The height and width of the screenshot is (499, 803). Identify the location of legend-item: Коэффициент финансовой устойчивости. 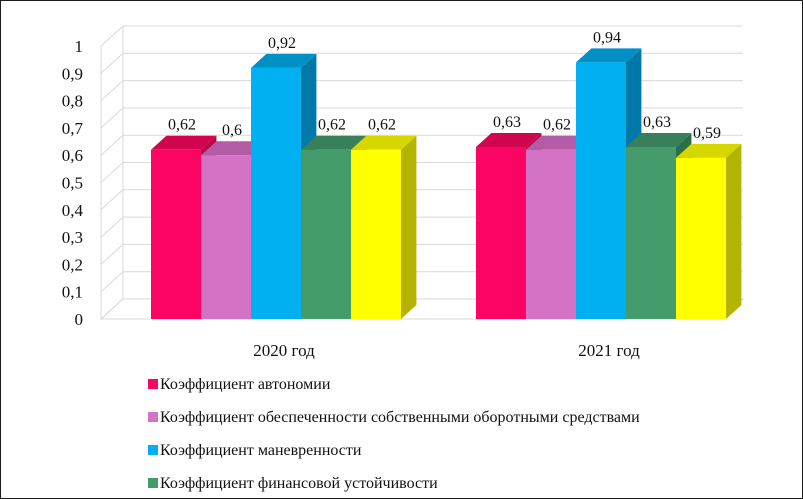
(293, 483).